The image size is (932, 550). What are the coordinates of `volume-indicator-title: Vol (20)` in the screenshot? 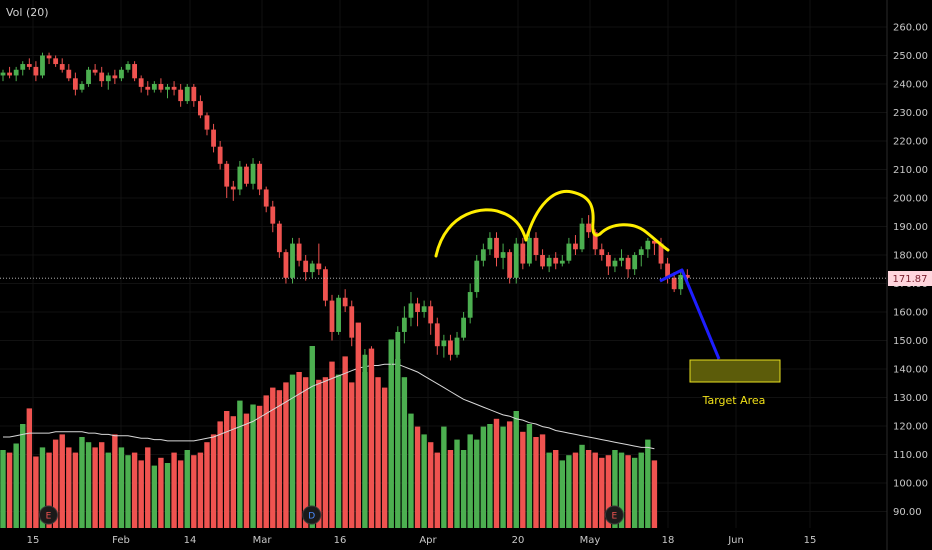 It's located at (27, 12).